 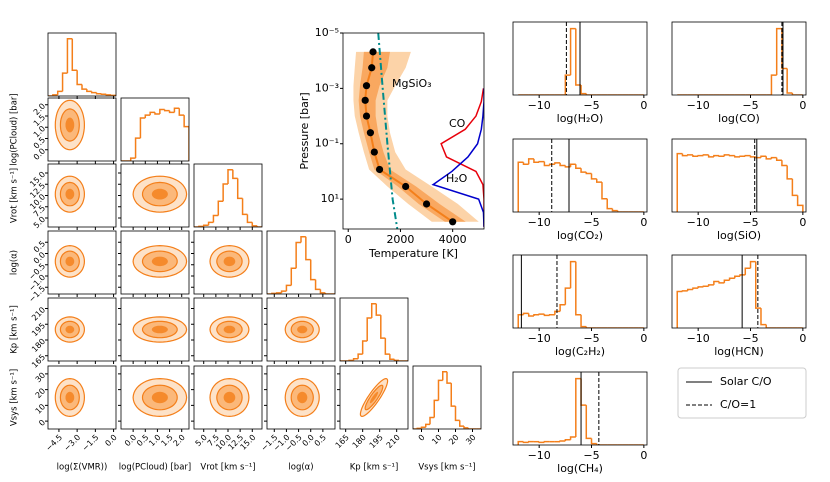 What do you see at coordinates (41, 409) in the screenshot?
I see `y-tick-label: 10` at bounding box center [41, 409].